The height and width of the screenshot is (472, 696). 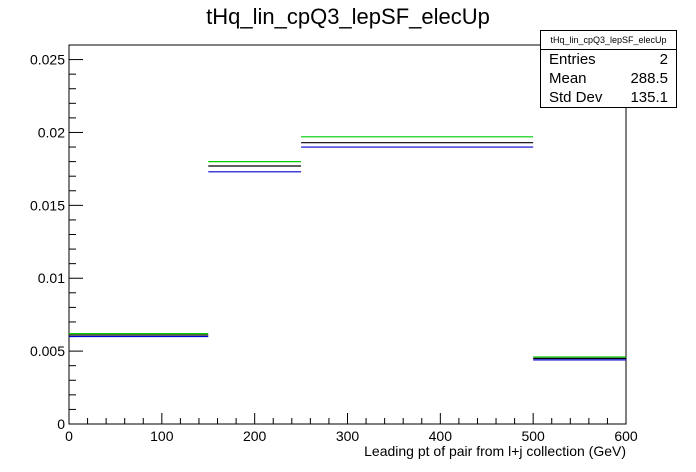 I want to click on y-tick-label: 0.015, so click(x=47, y=205).